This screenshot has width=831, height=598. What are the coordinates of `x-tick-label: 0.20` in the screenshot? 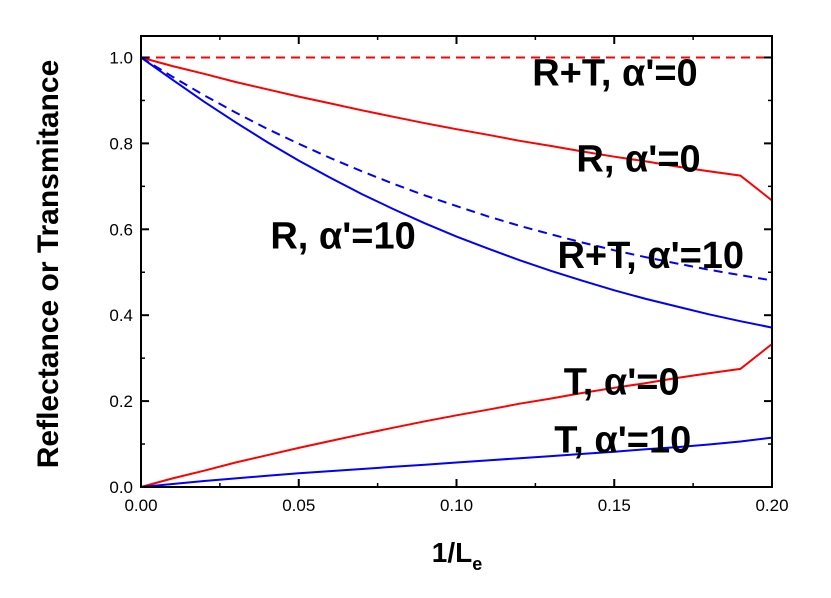 It's located at (771, 505).